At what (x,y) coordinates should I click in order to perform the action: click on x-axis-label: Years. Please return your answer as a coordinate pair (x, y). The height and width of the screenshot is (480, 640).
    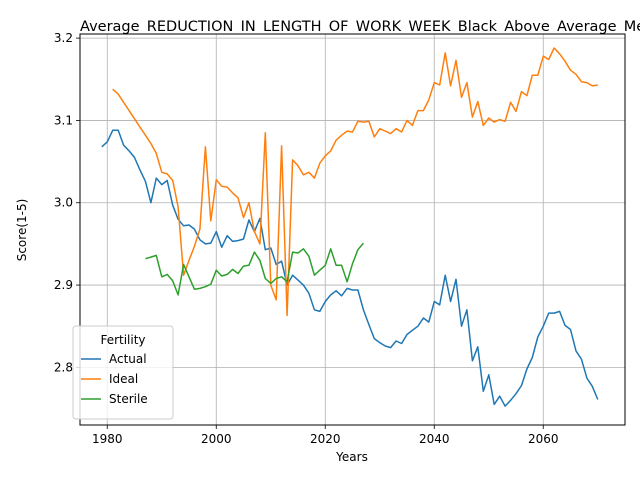
    Looking at the image, I should click on (351, 457).